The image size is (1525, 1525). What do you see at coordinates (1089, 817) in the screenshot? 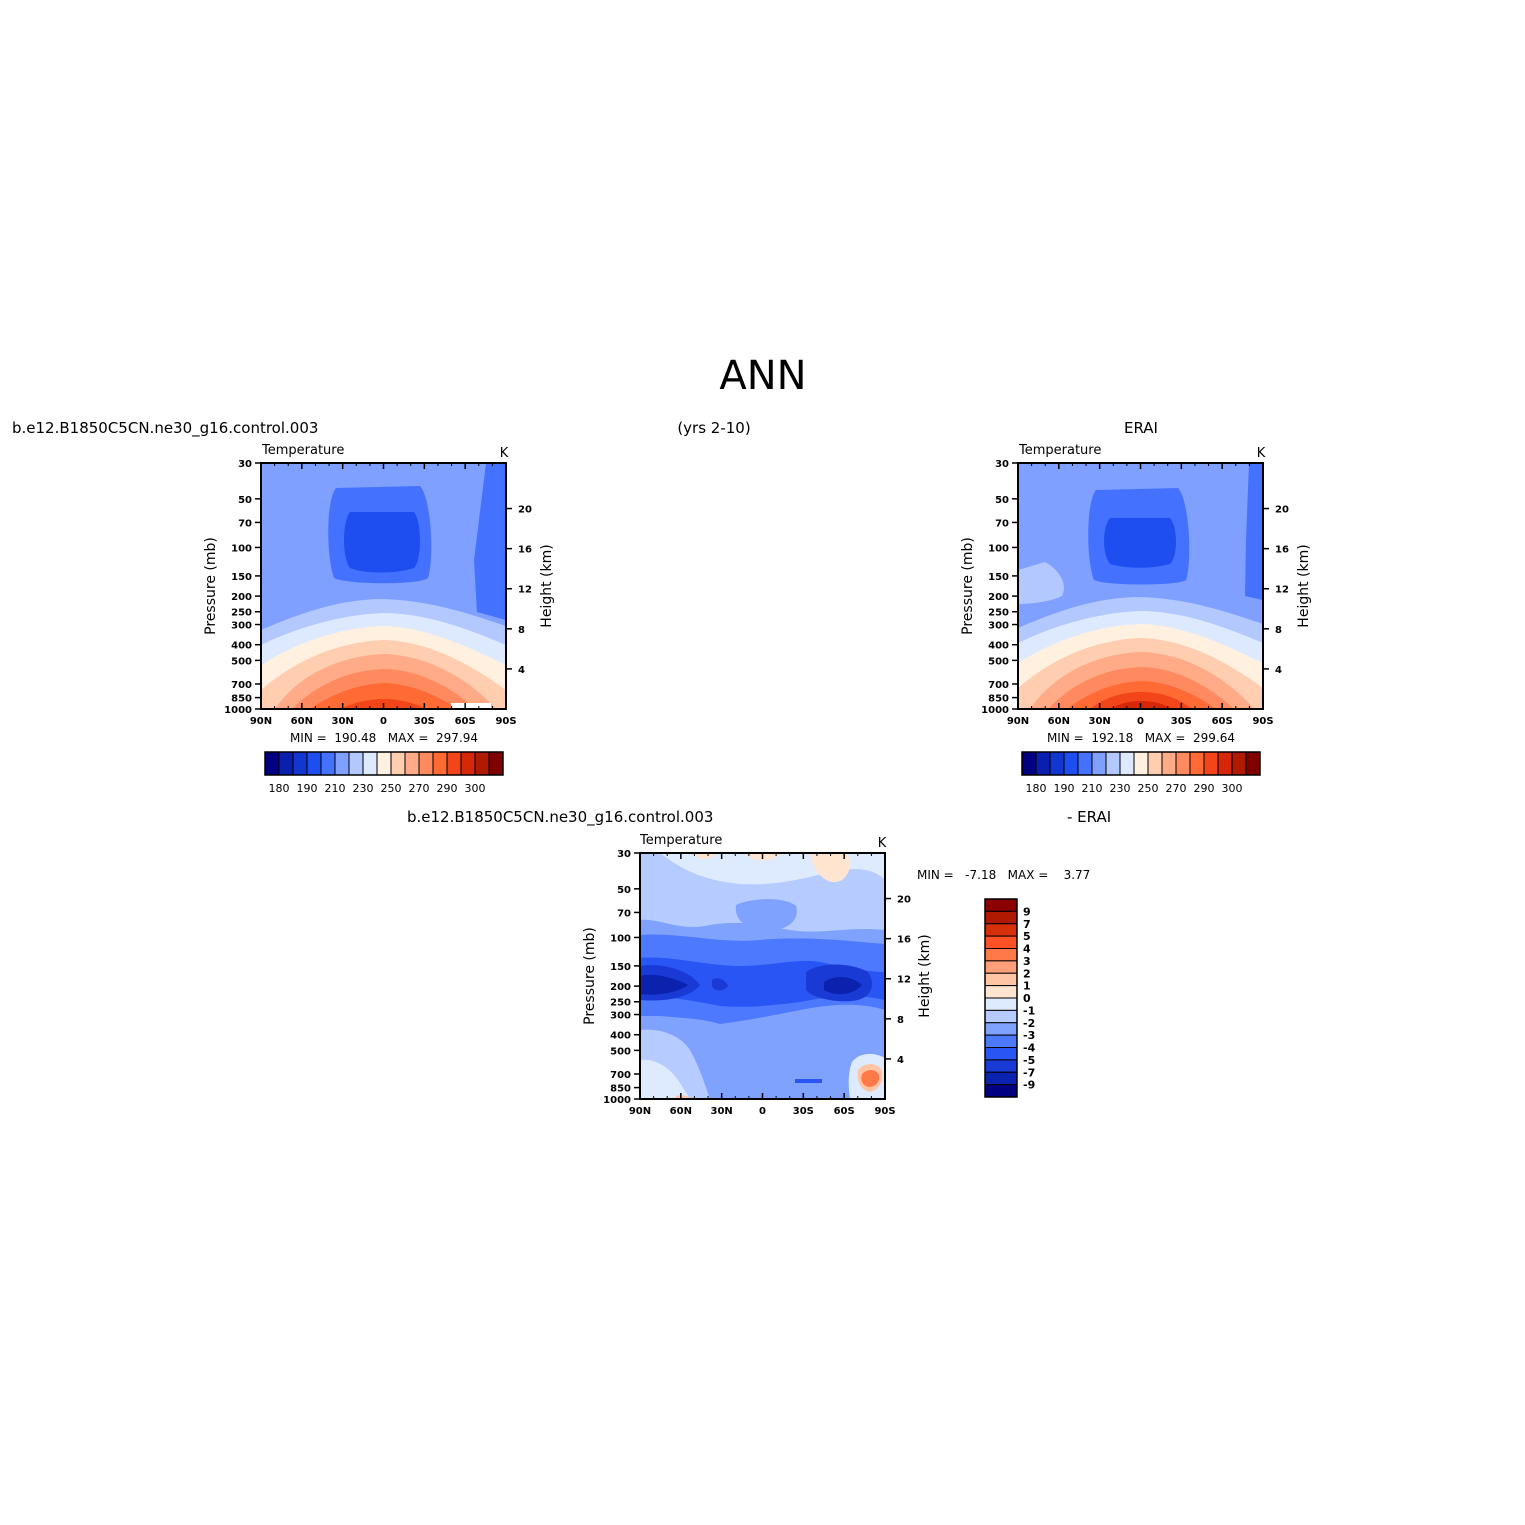
I see `bottom-obs-label: - ERAI` at bounding box center [1089, 817].